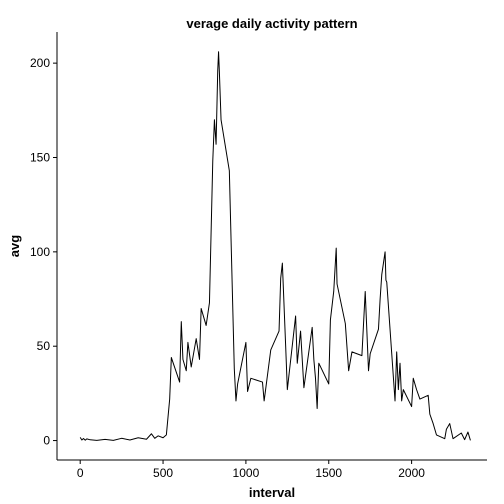 The height and width of the screenshot is (504, 504). Describe the element at coordinates (328, 473) in the screenshot. I see `x-tick-label: 1500` at that location.